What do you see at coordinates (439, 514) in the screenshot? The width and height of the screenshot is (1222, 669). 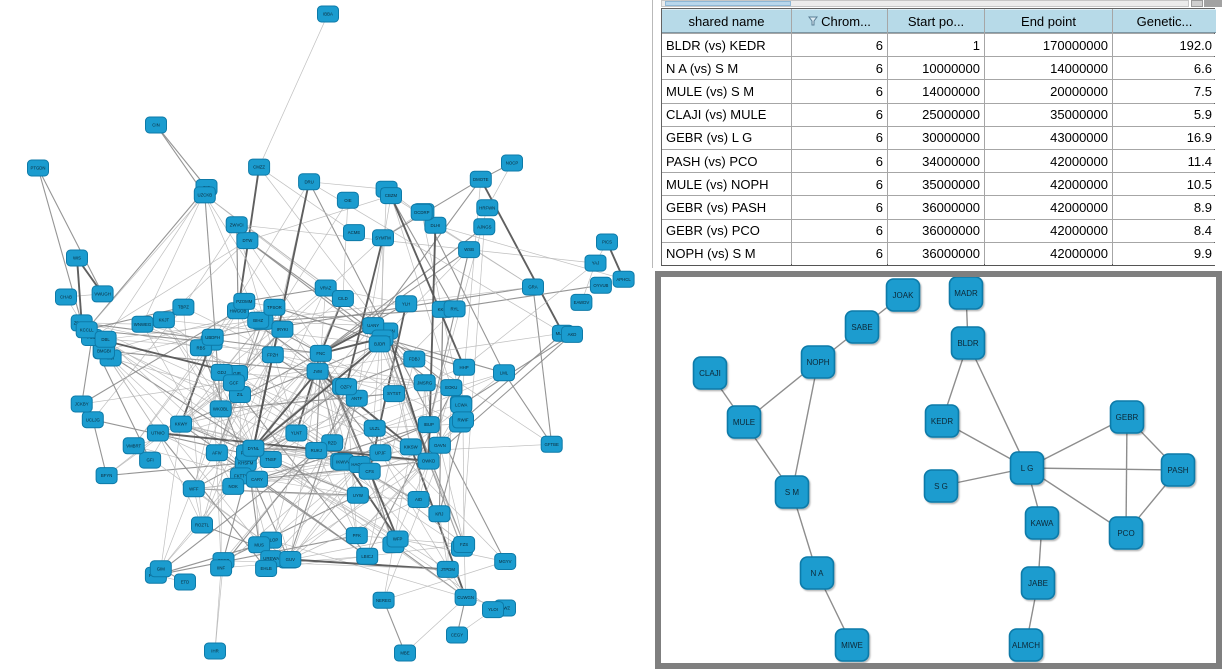 I see `network-node: KRJ` at bounding box center [439, 514].